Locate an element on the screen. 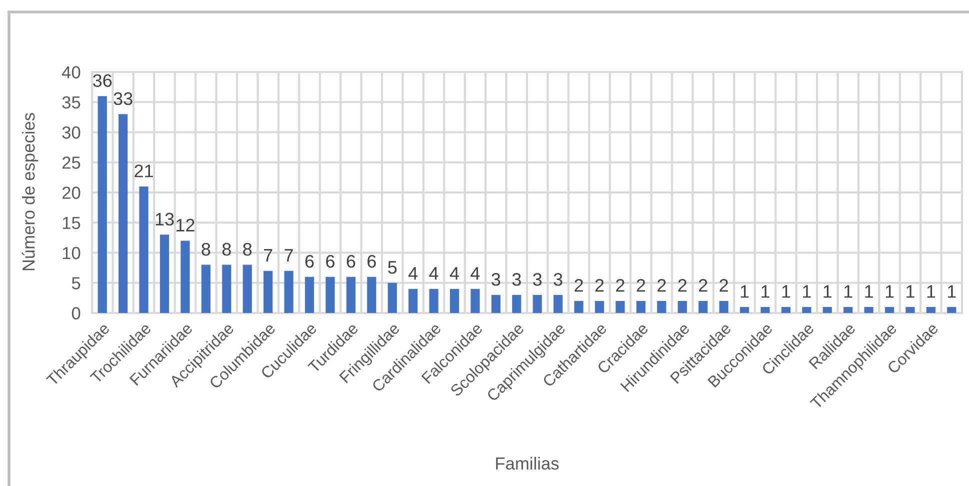  data-label: 36 is located at coordinates (102, 80).